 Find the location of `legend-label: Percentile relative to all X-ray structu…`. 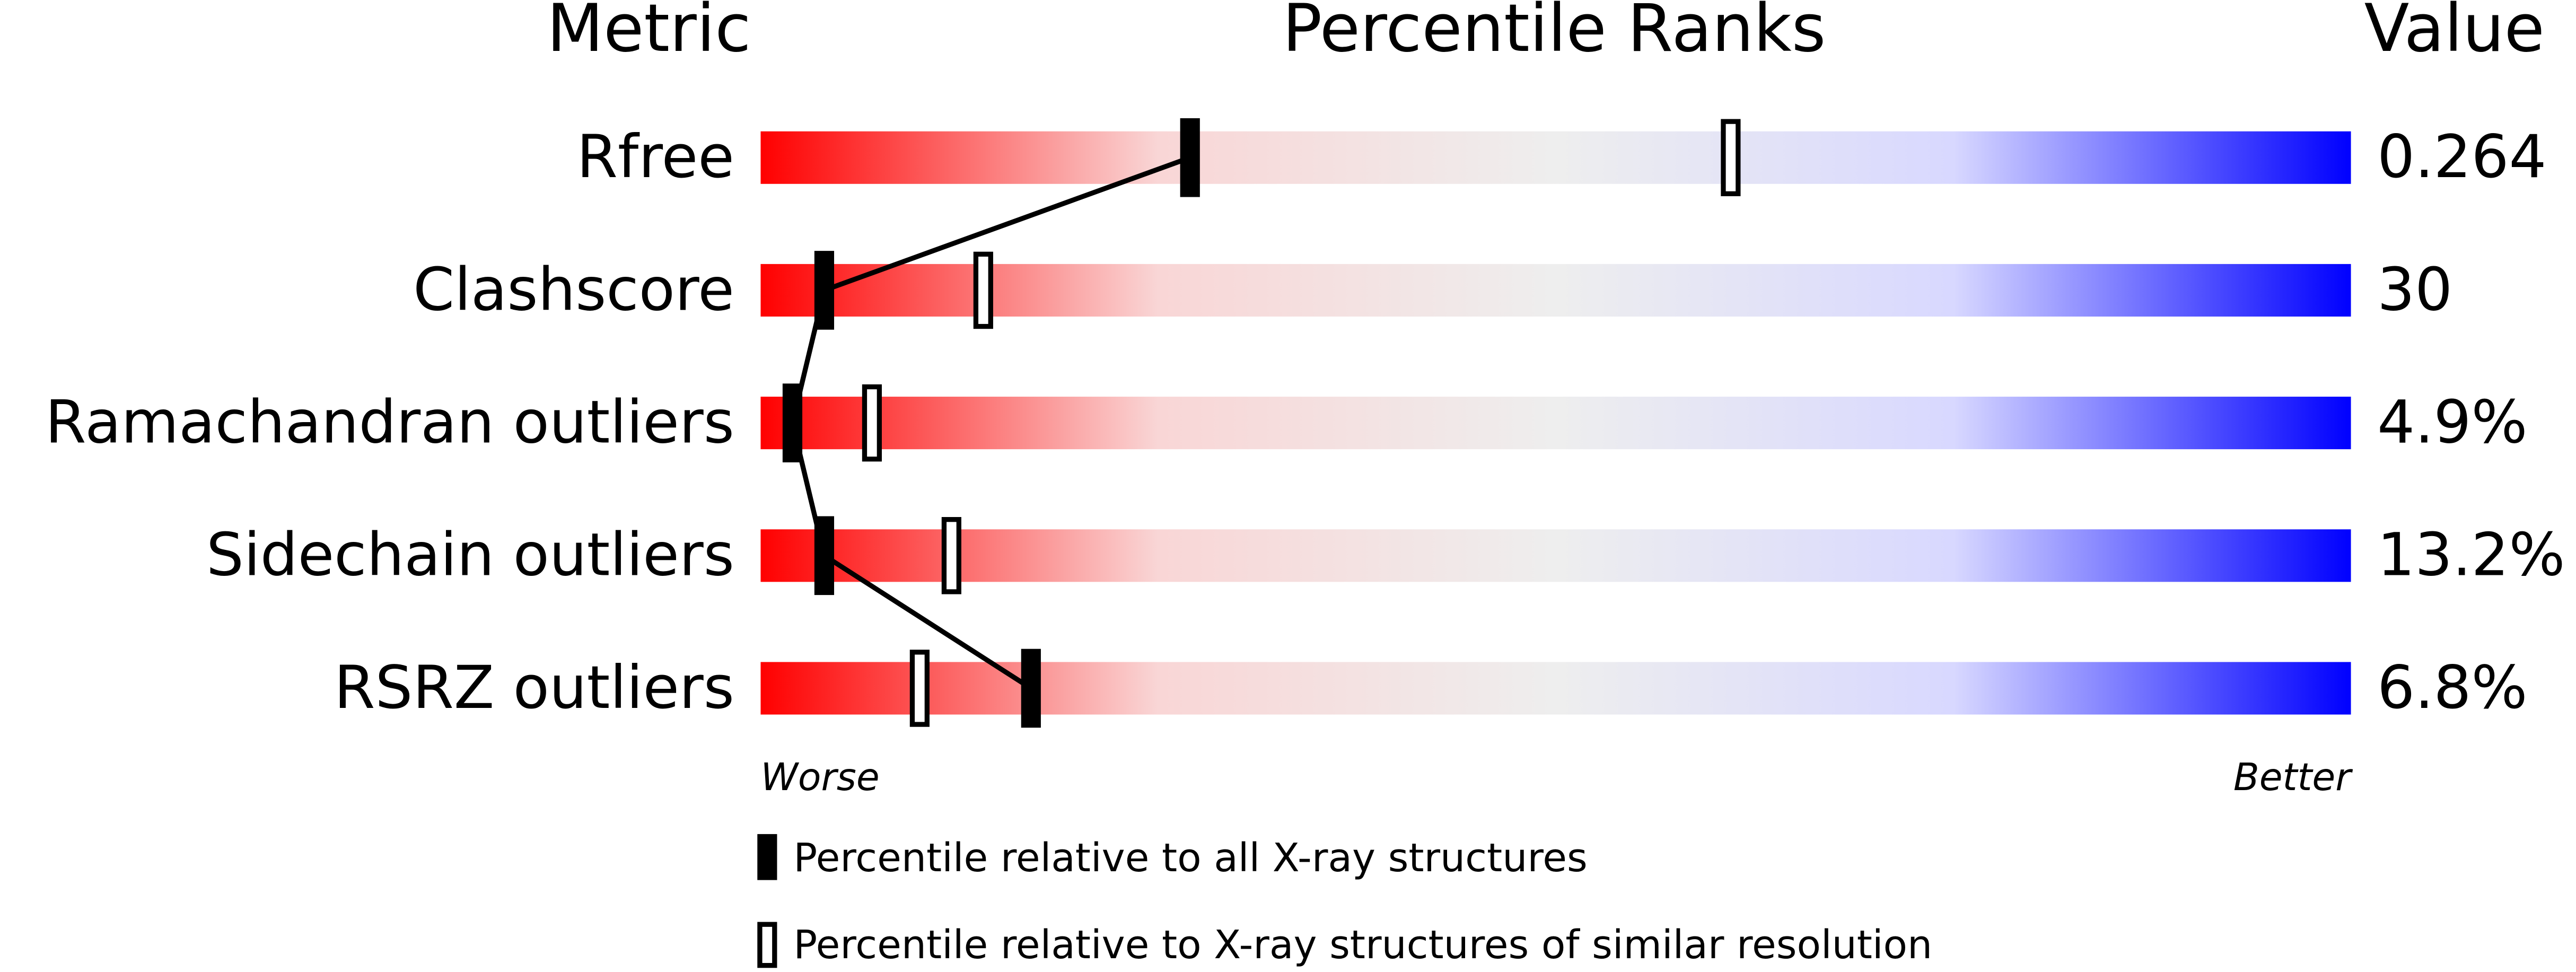

legend-label: Percentile relative to all X-ray structu… is located at coordinates (1190, 858).